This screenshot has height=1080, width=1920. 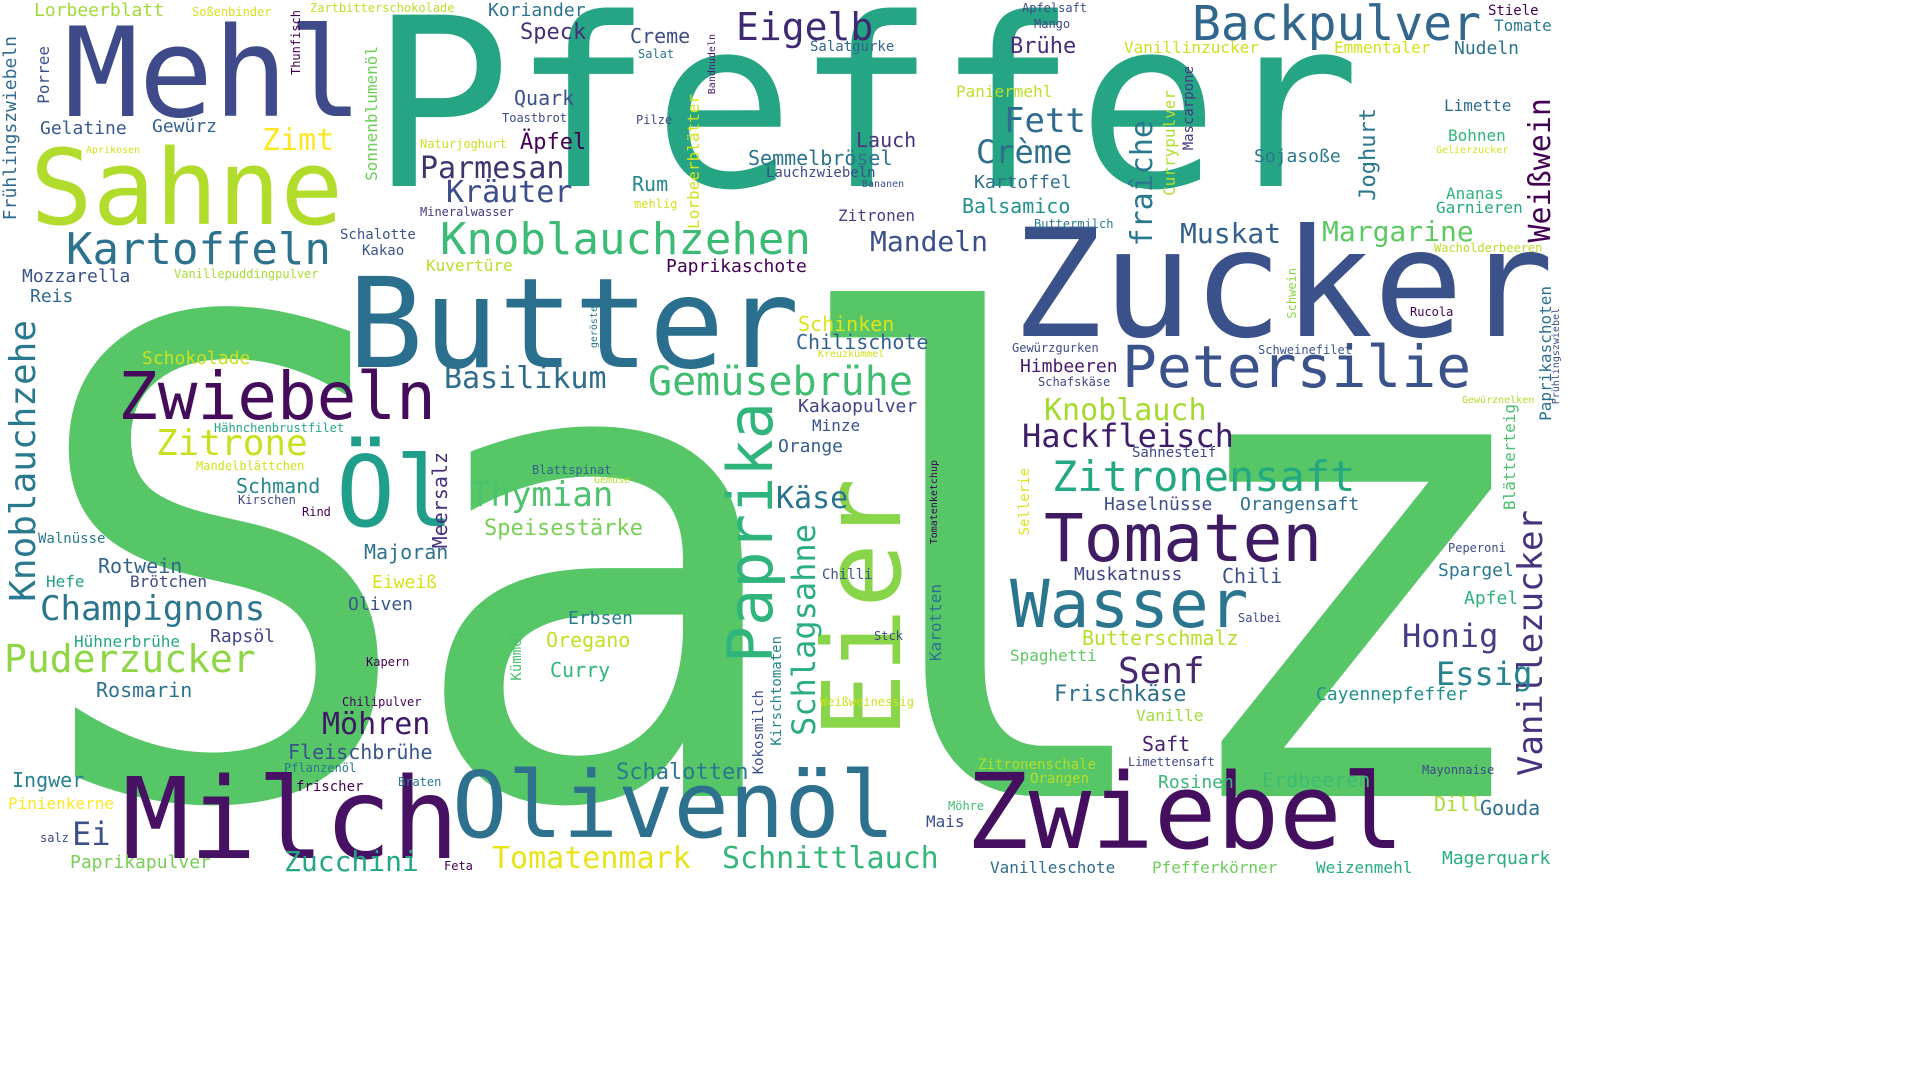 I want to click on word: Rapsöl, so click(x=243, y=636).